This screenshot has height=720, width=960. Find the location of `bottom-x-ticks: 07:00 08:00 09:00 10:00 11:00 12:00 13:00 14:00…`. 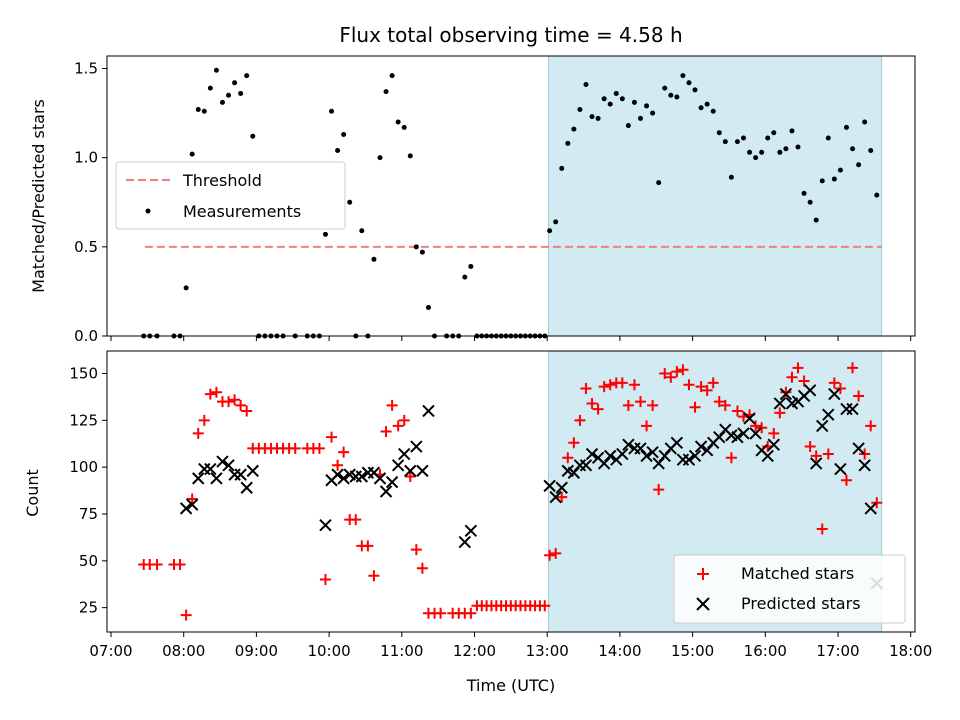

bottom-x-ticks: 07:00 08:00 09:00 10:00 11:00 12:00 13:00 14:00… is located at coordinates (510, 646).